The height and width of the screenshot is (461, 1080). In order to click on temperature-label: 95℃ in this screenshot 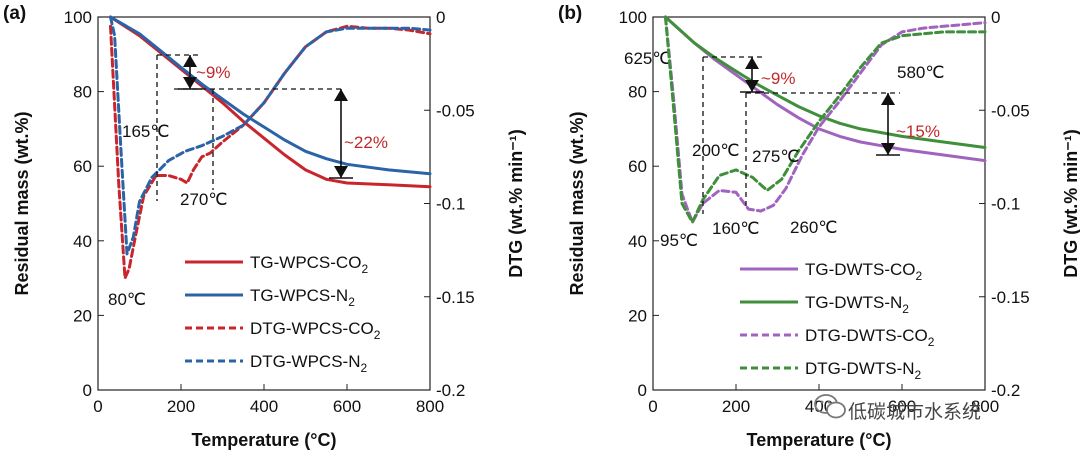, I will do `click(679, 240)`.